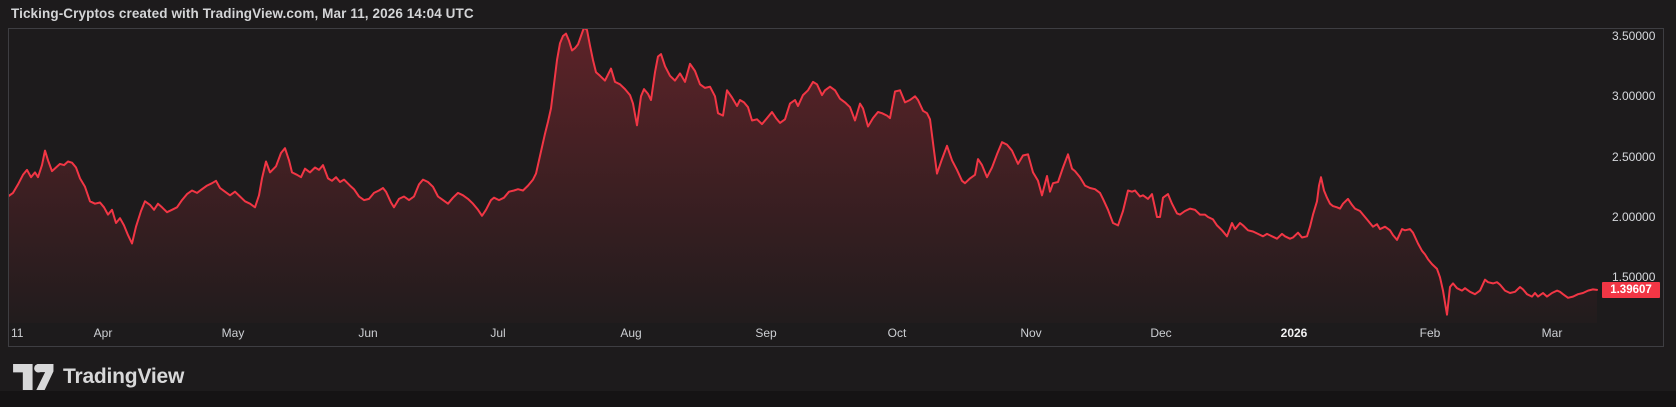 The height and width of the screenshot is (407, 1676). What do you see at coordinates (838, 399) in the screenshot?
I see `footer-strip` at bounding box center [838, 399].